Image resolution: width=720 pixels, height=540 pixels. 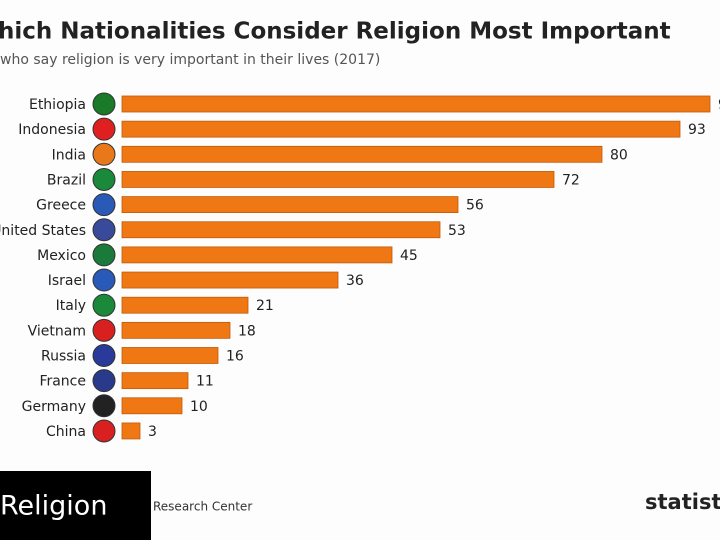 What do you see at coordinates (247, 331) in the screenshot?
I see `value-label: 18` at bounding box center [247, 331].